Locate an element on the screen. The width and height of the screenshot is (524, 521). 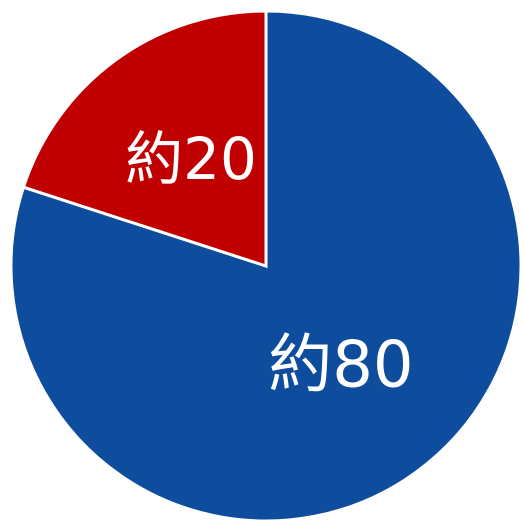
data-label: 約20 is located at coordinates (191, 159).